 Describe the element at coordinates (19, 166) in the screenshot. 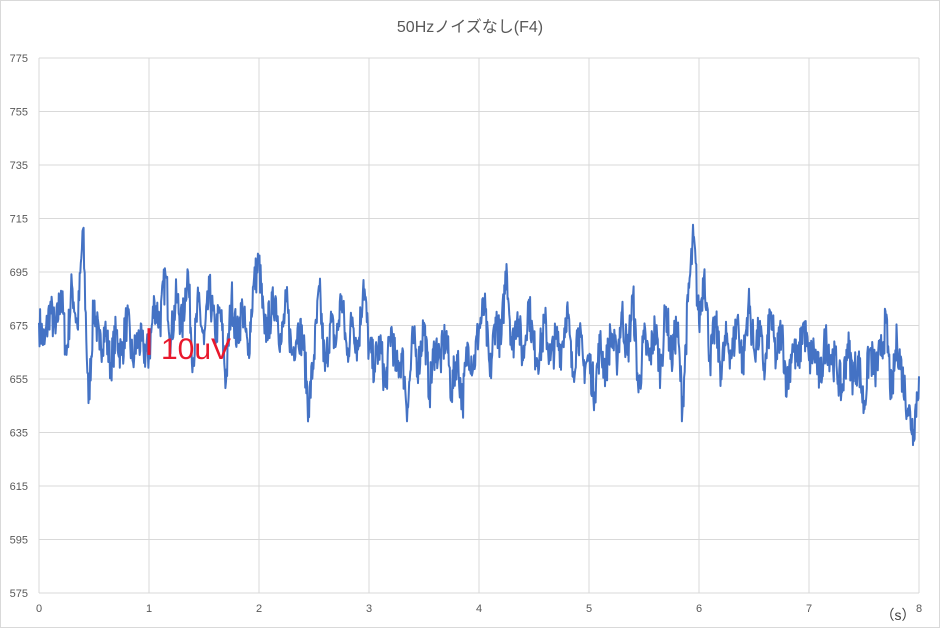

I see `y-tick-label: 735` at that location.